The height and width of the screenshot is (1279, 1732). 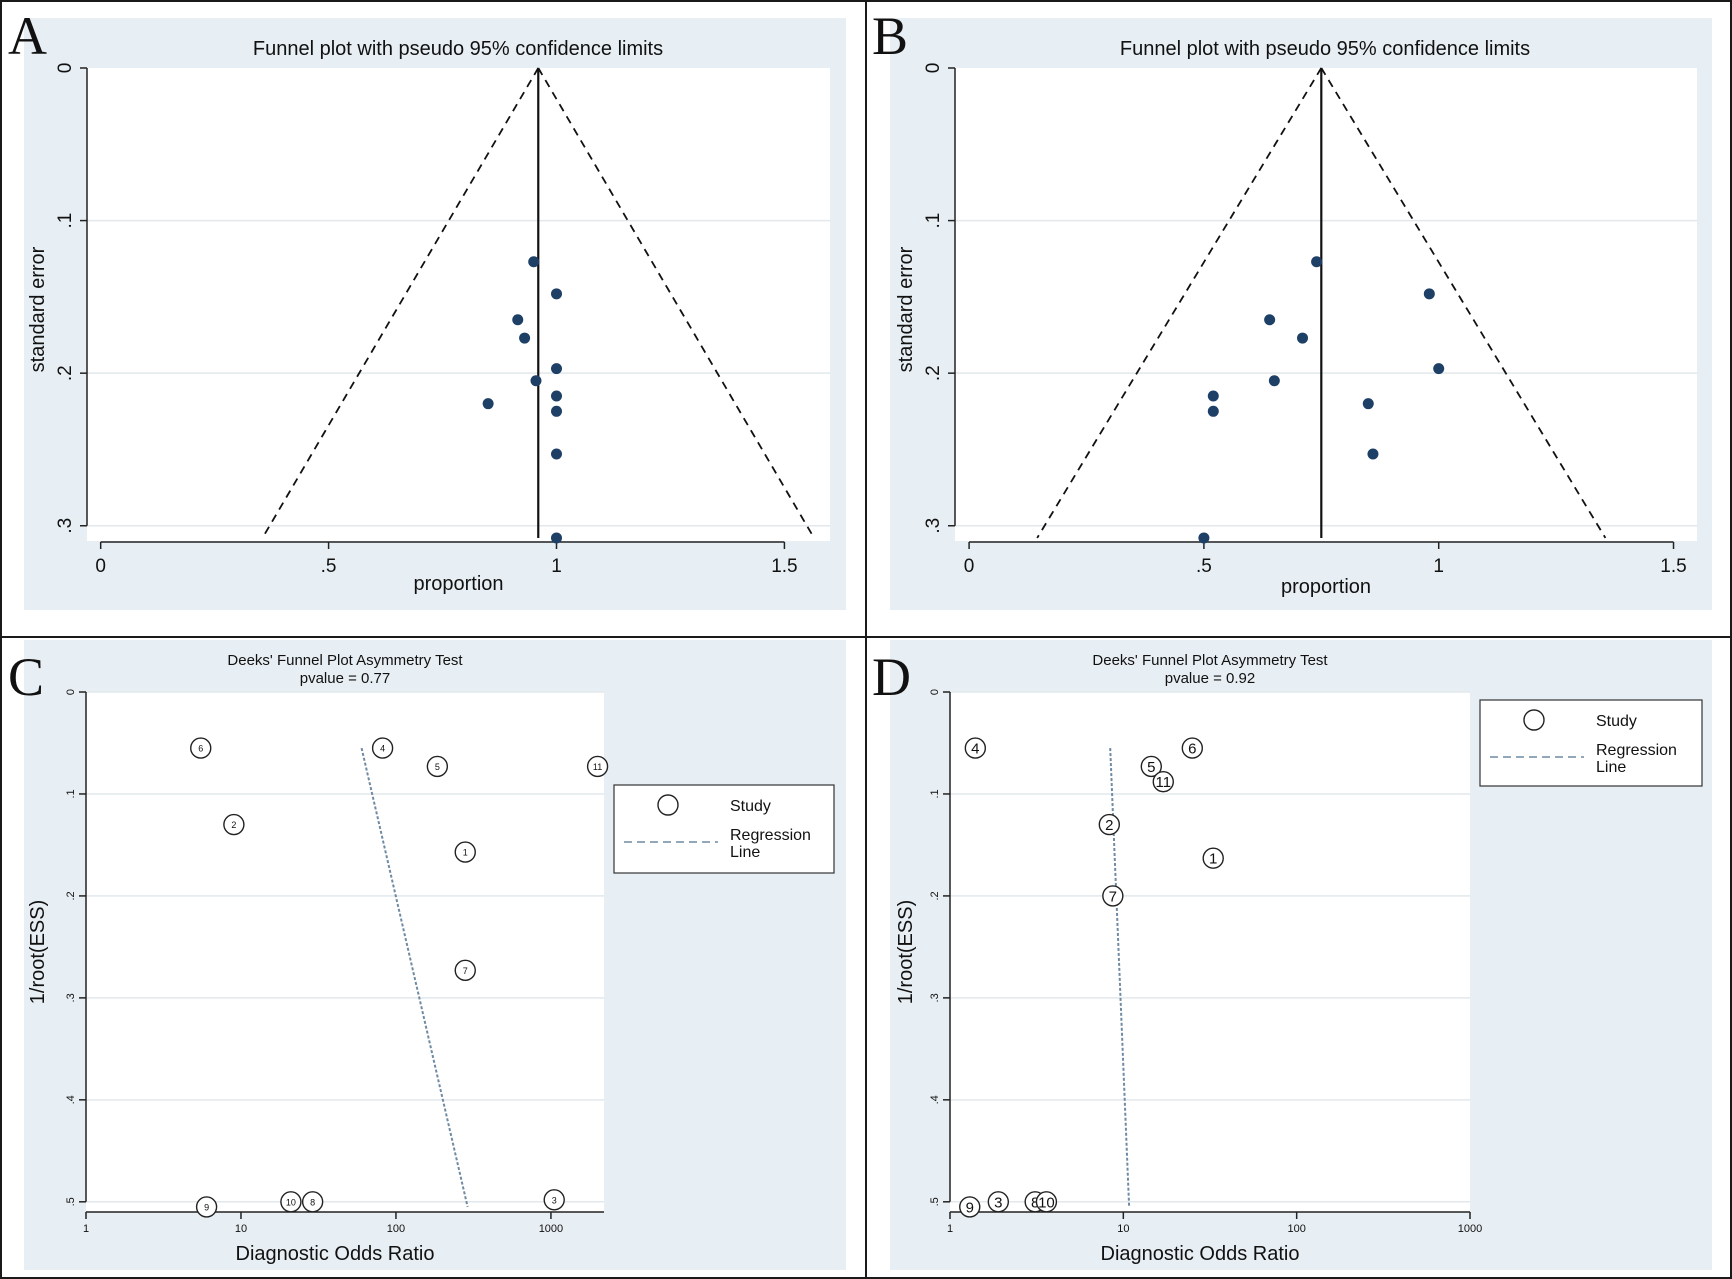 I want to click on chart-d-legend-study-label: Study, so click(x=1616, y=721).